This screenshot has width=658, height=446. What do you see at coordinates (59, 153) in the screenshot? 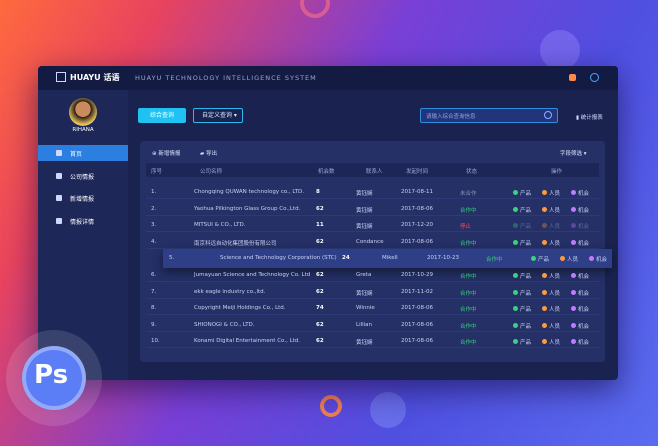
I see `menu-icon` at bounding box center [59, 153].